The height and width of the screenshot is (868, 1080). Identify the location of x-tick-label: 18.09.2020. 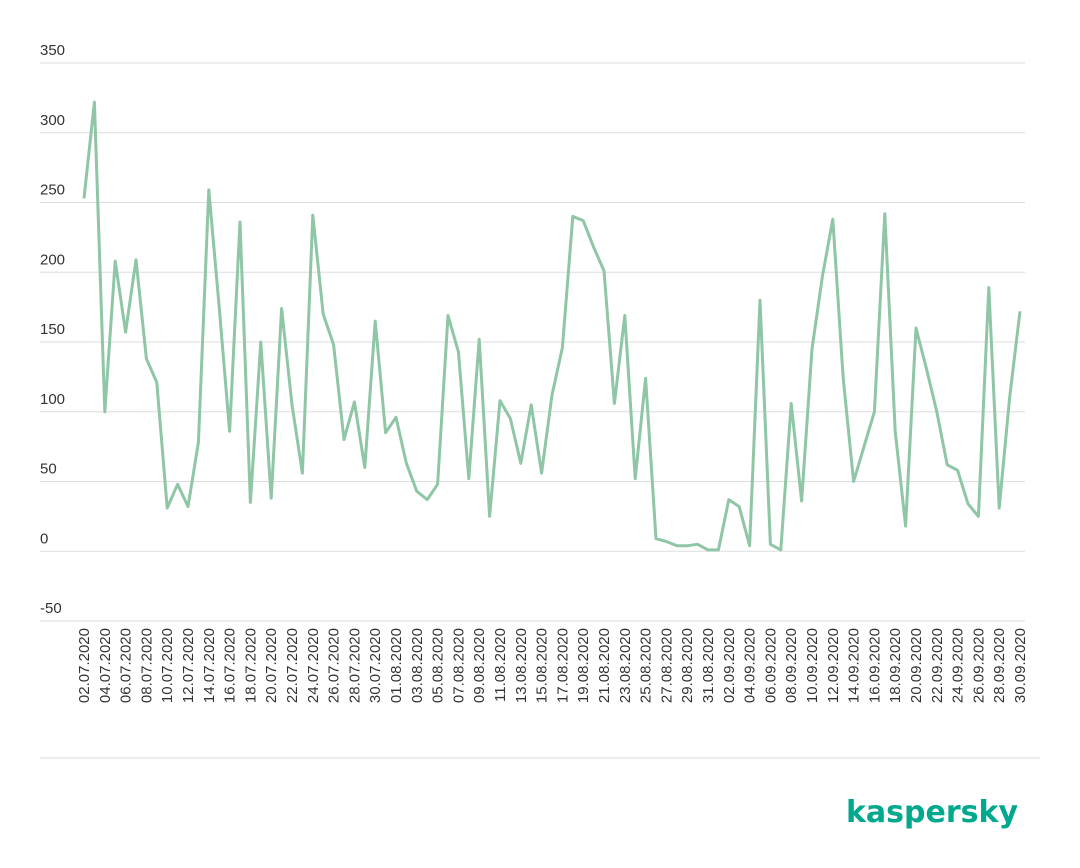
(895, 665).